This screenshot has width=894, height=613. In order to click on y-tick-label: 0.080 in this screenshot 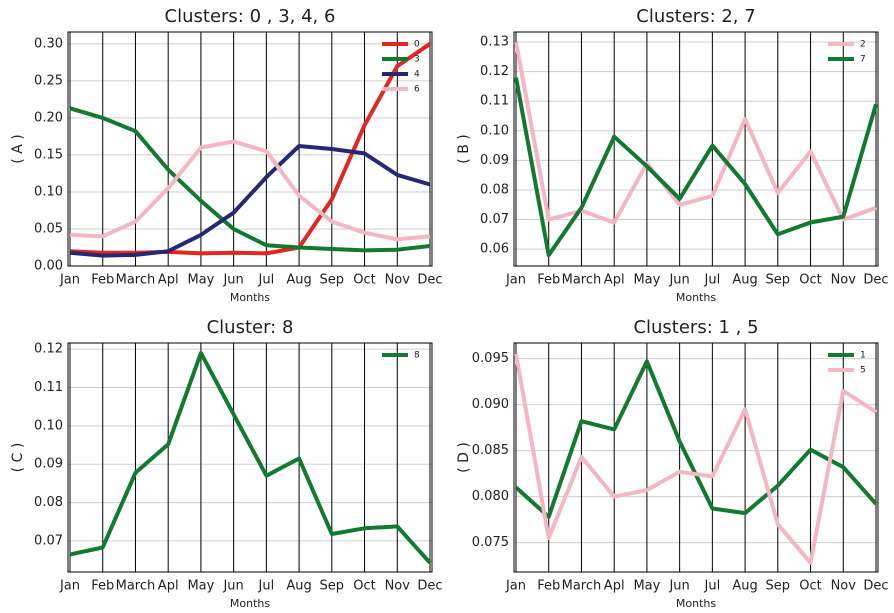, I will do `click(490, 496)`.